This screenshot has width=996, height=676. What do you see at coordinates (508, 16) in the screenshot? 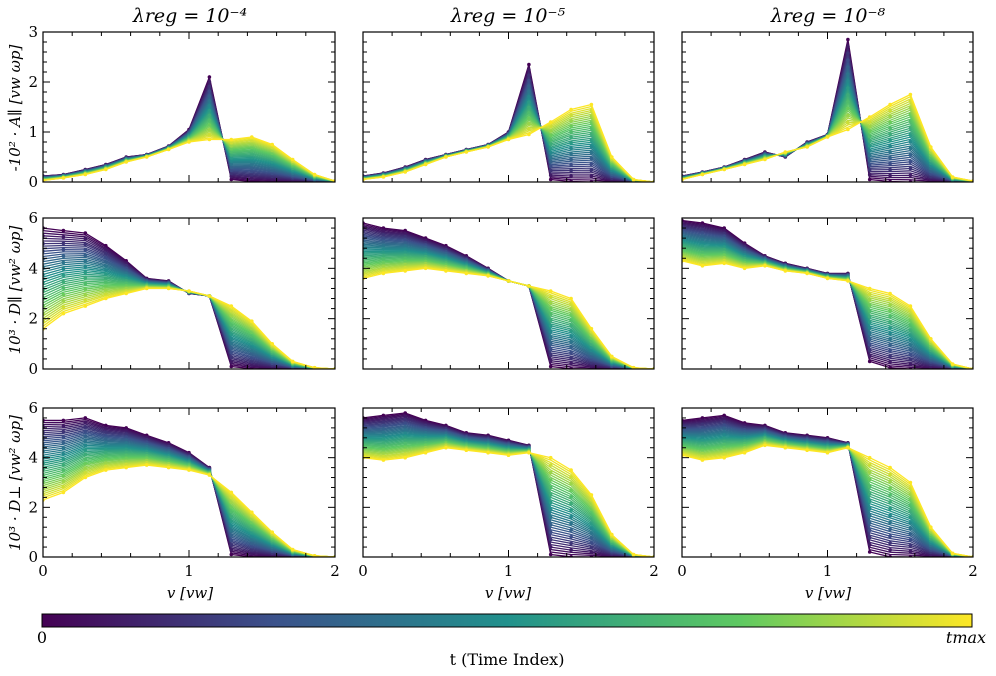
I see `col-title-2: λreg = 10⁻⁵` at bounding box center [508, 16].